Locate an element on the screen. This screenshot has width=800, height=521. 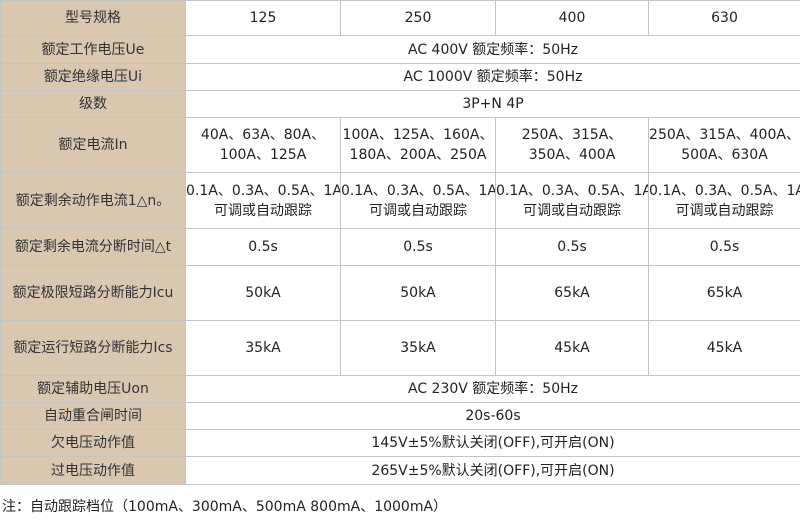
cell: 125 is located at coordinates (263, 18).